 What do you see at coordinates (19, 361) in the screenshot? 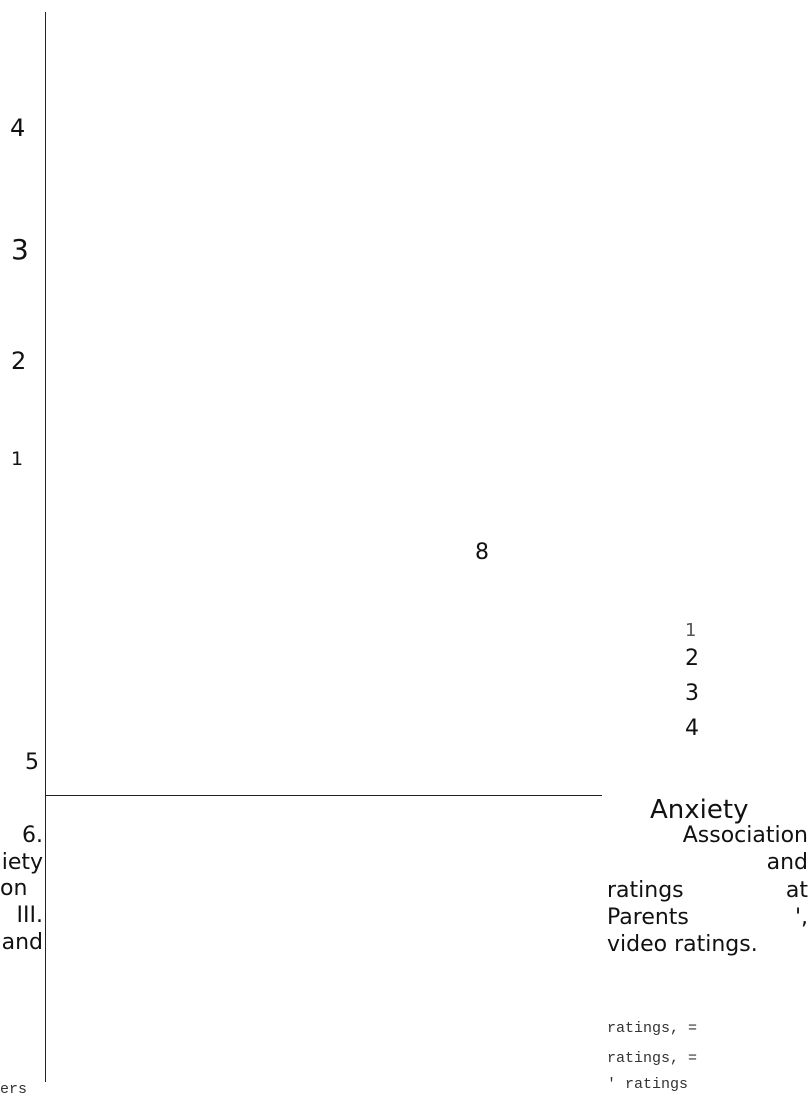
I see `left-tick-2: 2` at bounding box center [19, 361].